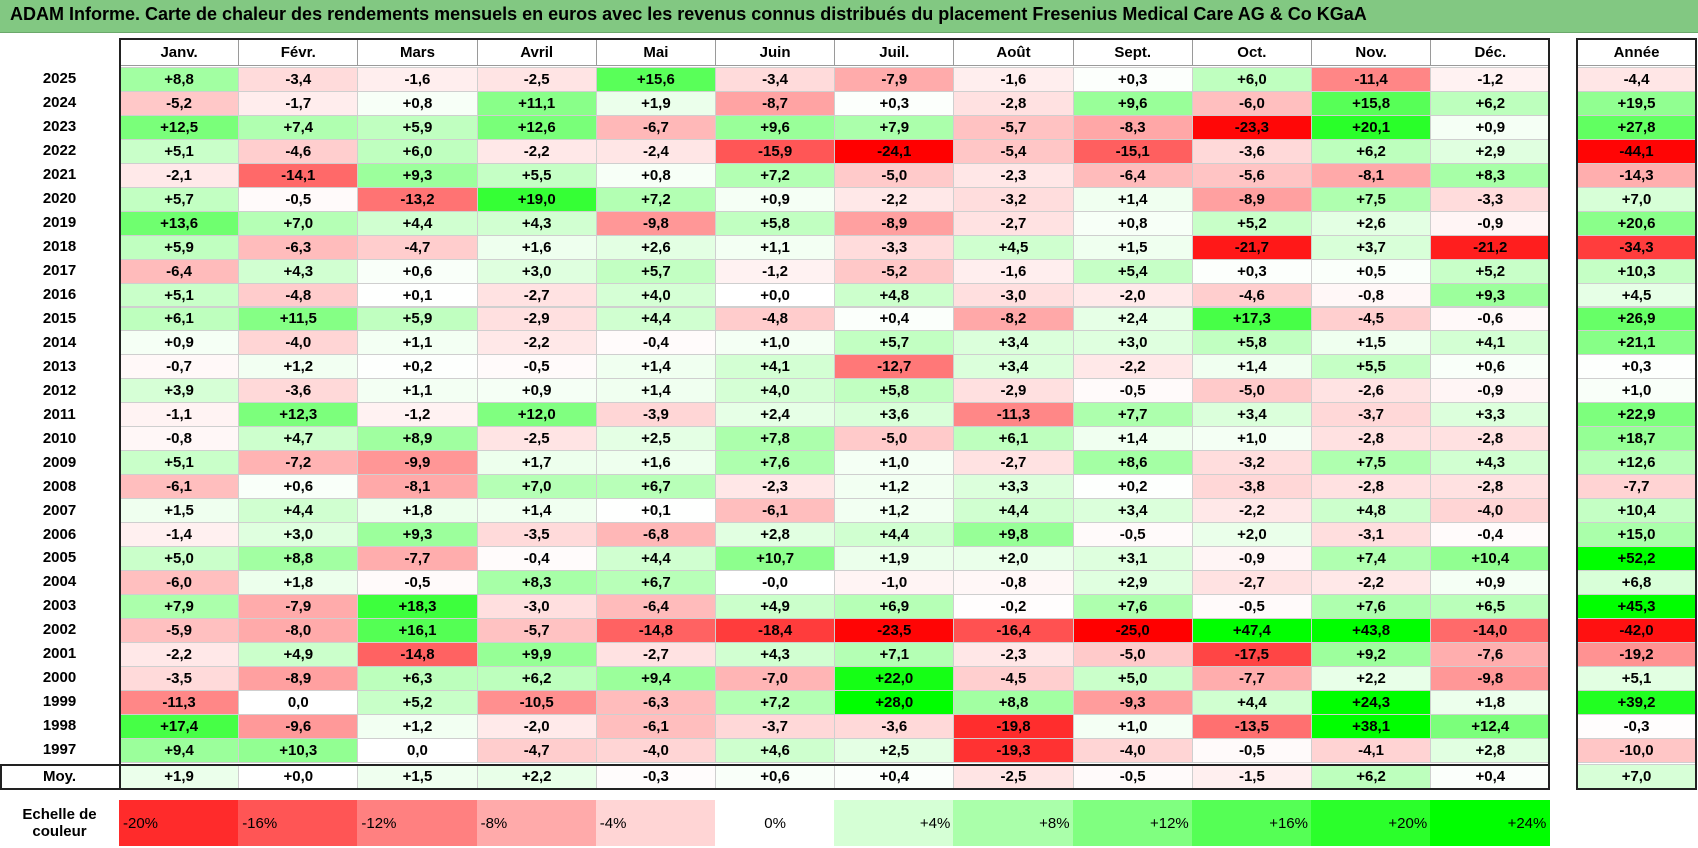  Describe the element at coordinates (655, 199) in the screenshot. I see `heatmap-cell: +7,2` at that location.